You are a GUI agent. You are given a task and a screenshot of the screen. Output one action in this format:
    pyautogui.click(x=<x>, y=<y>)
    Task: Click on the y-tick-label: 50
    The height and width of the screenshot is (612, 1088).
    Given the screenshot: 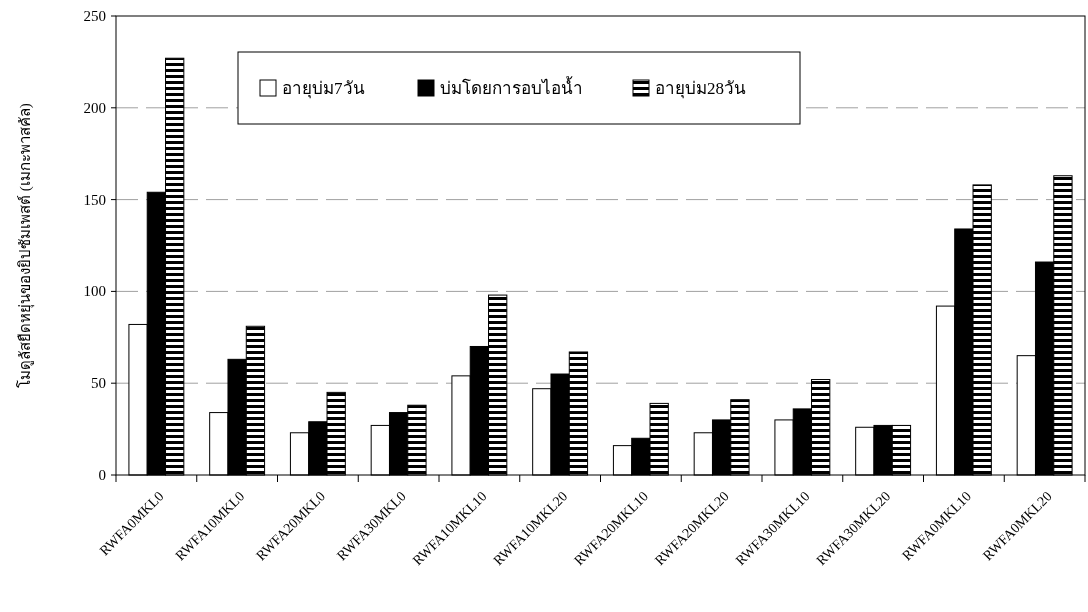 What is the action you would take?
    pyautogui.click(x=98, y=383)
    